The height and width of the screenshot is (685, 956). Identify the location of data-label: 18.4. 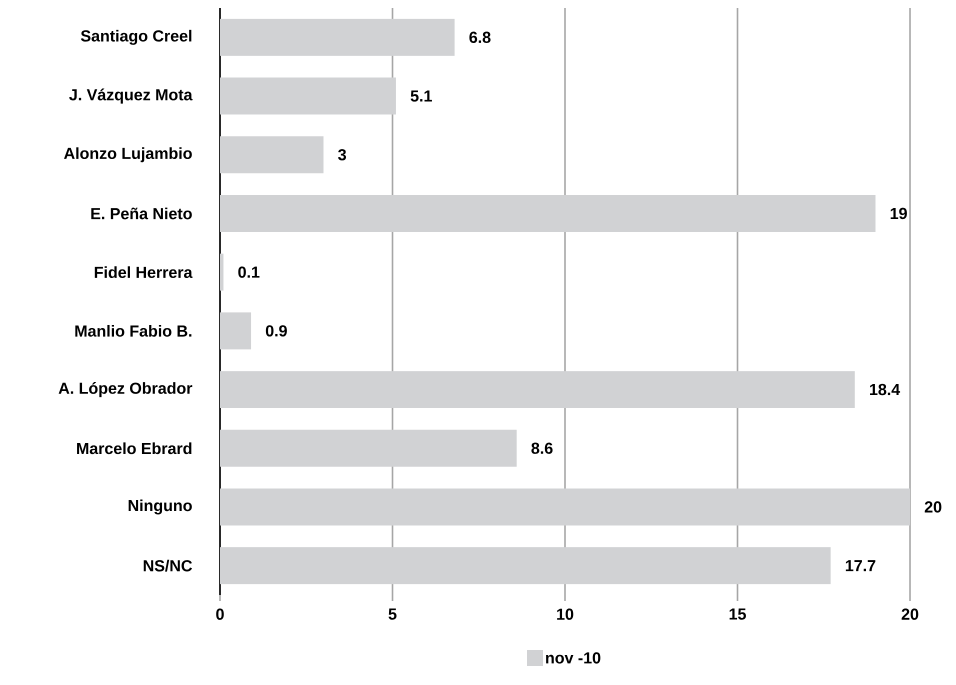
(885, 390).